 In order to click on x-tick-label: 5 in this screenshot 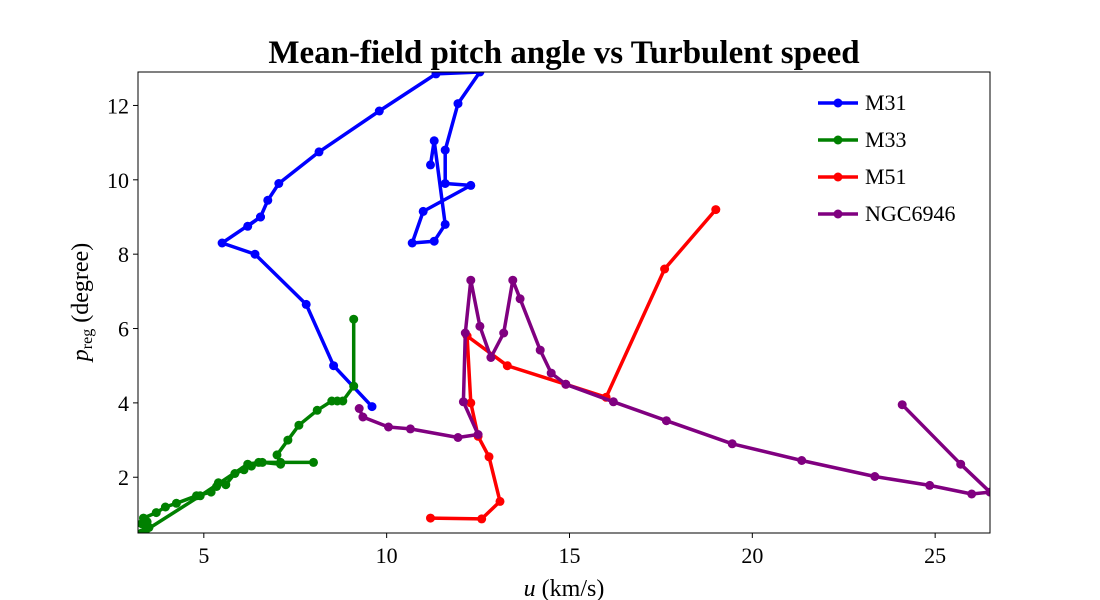, I will do `click(203, 555)`.